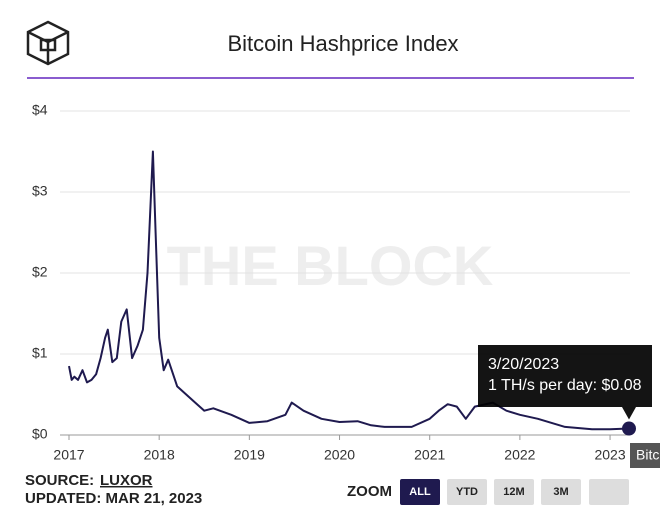 The width and height of the screenshot is (660, 515). I want to click on edge-label: Bitc, so click(647, 455).